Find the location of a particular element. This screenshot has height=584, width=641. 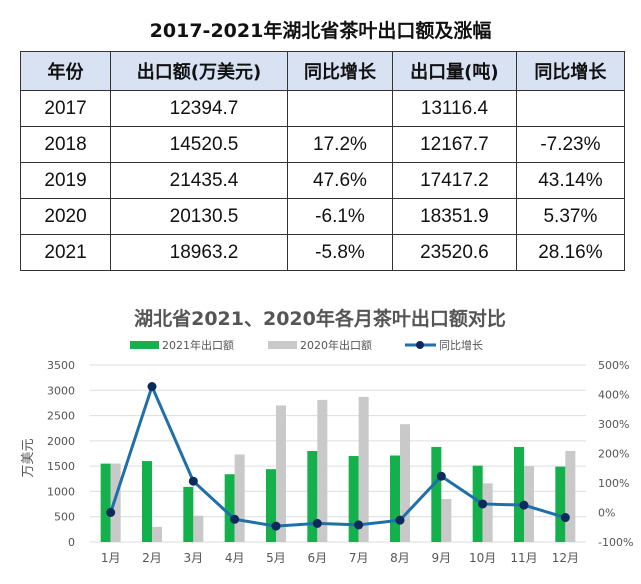

table-cell: 5.37% is located at coordinates (570, 216).